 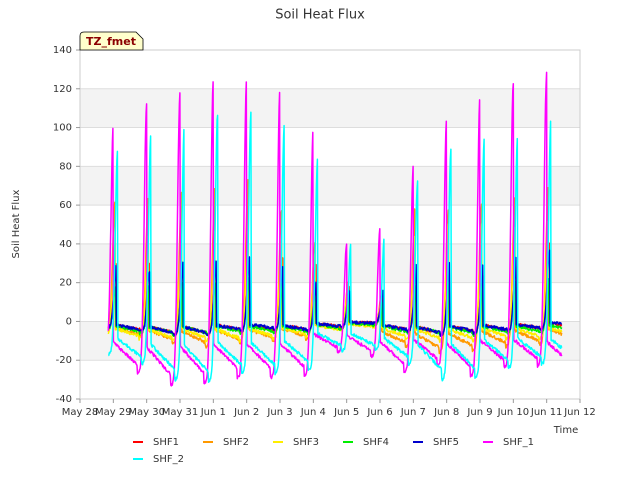 I want to click on legend-item-shf5: SHF5, so click(x=436, y=442).